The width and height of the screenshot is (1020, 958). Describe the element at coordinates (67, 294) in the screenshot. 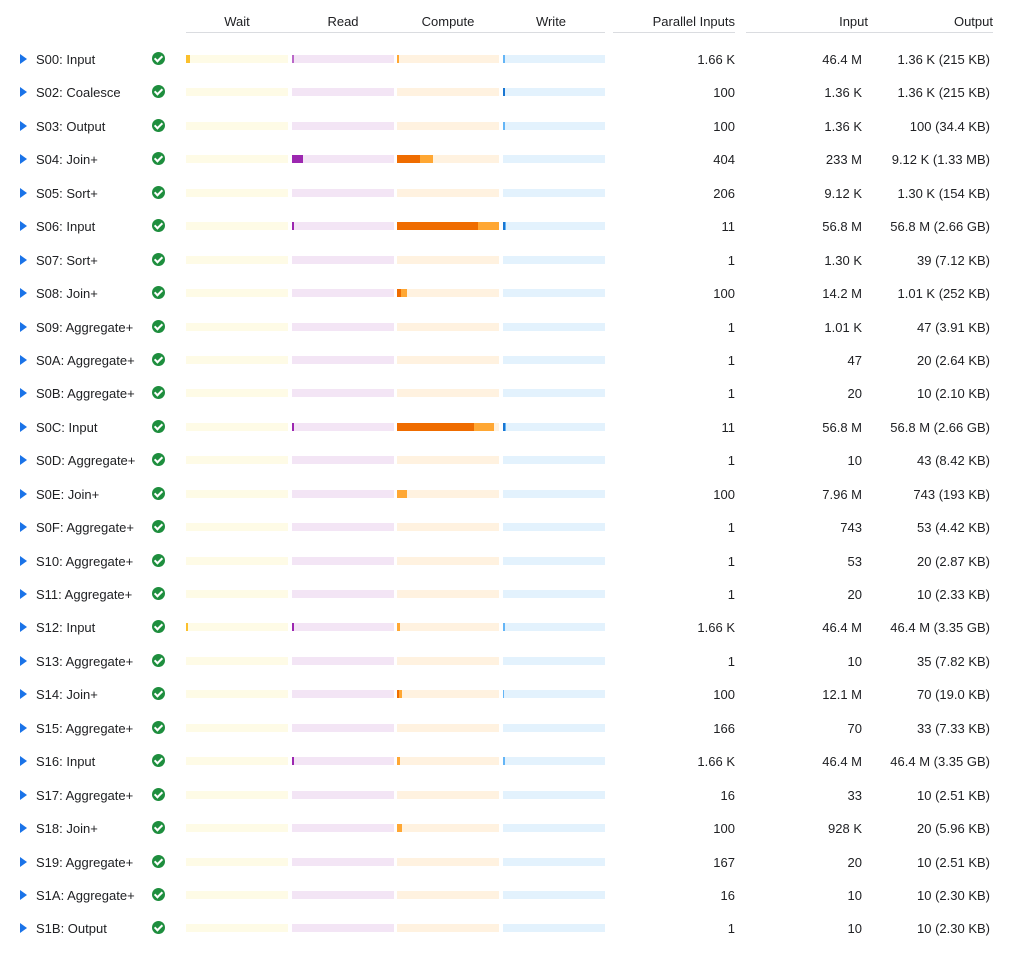

I see `stage-name: S08: Join+` at that location.